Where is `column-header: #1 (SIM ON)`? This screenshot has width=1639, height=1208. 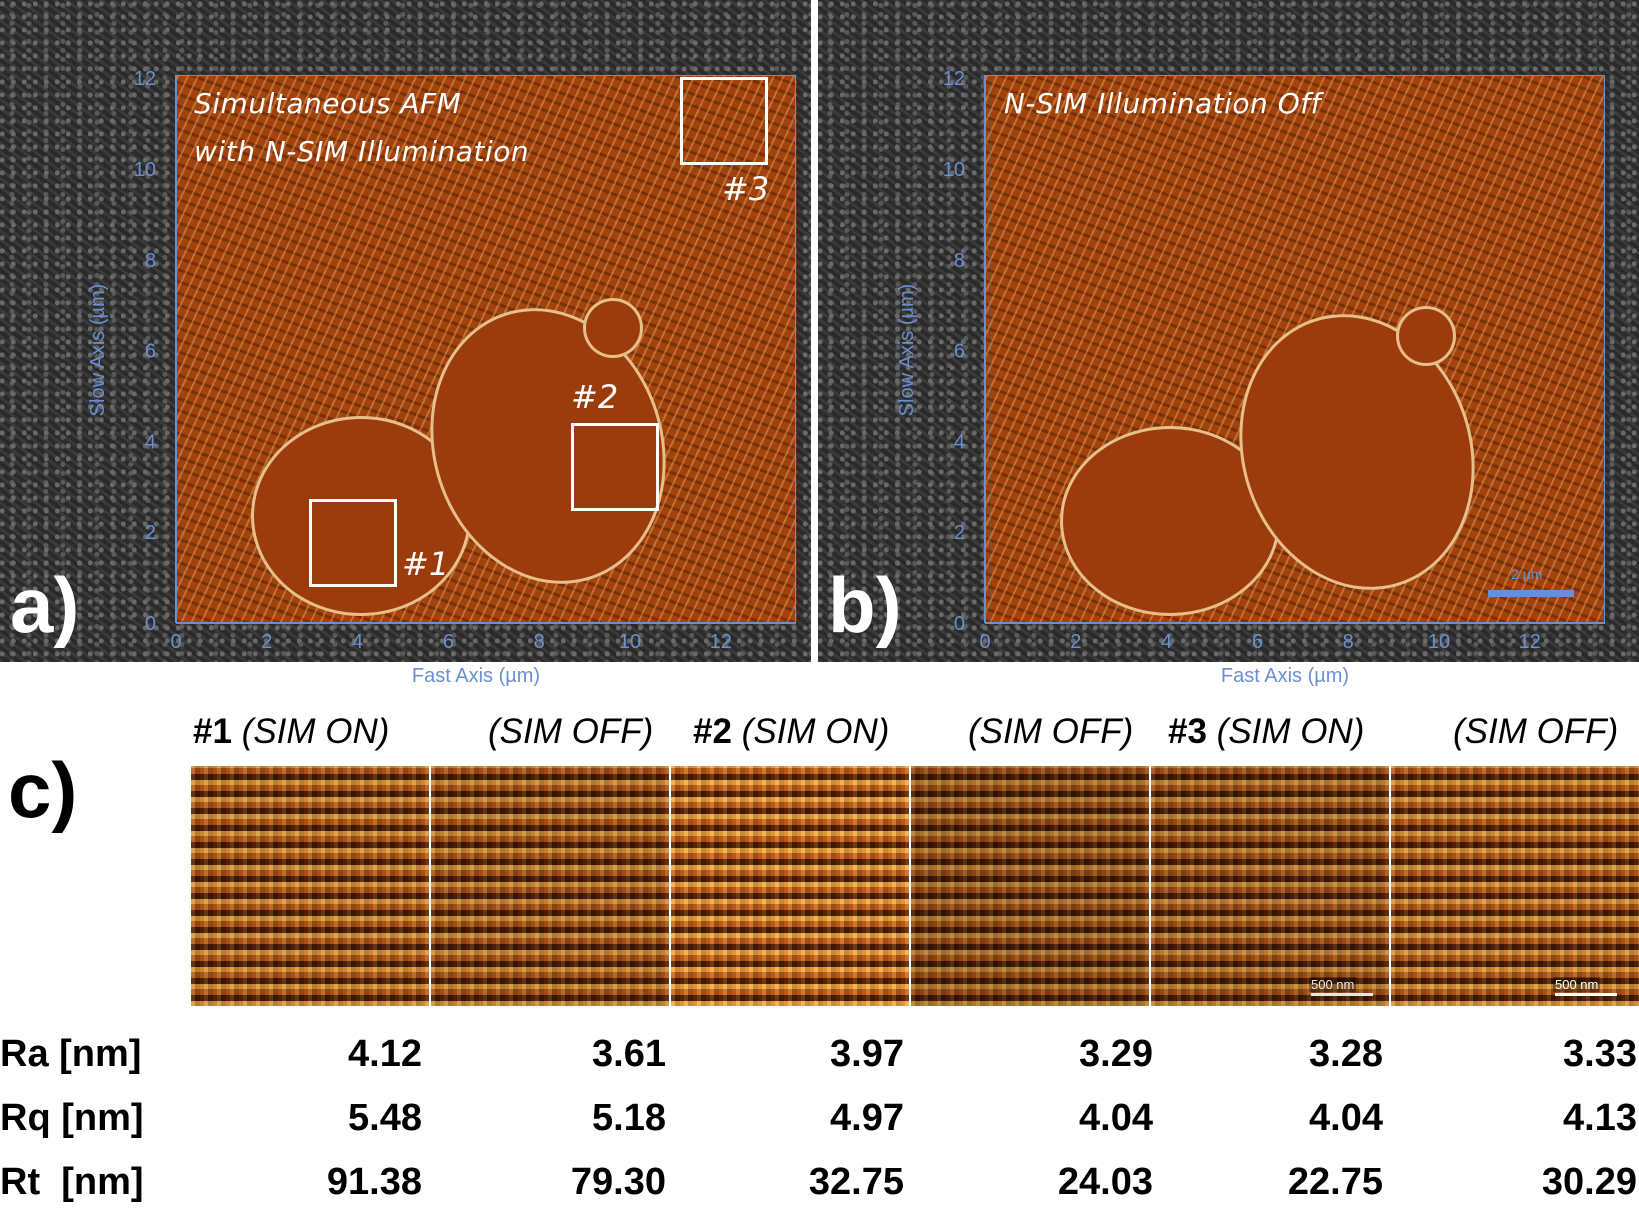
column-header: #1 (SIM ON) is located at coordinates (291, 732).